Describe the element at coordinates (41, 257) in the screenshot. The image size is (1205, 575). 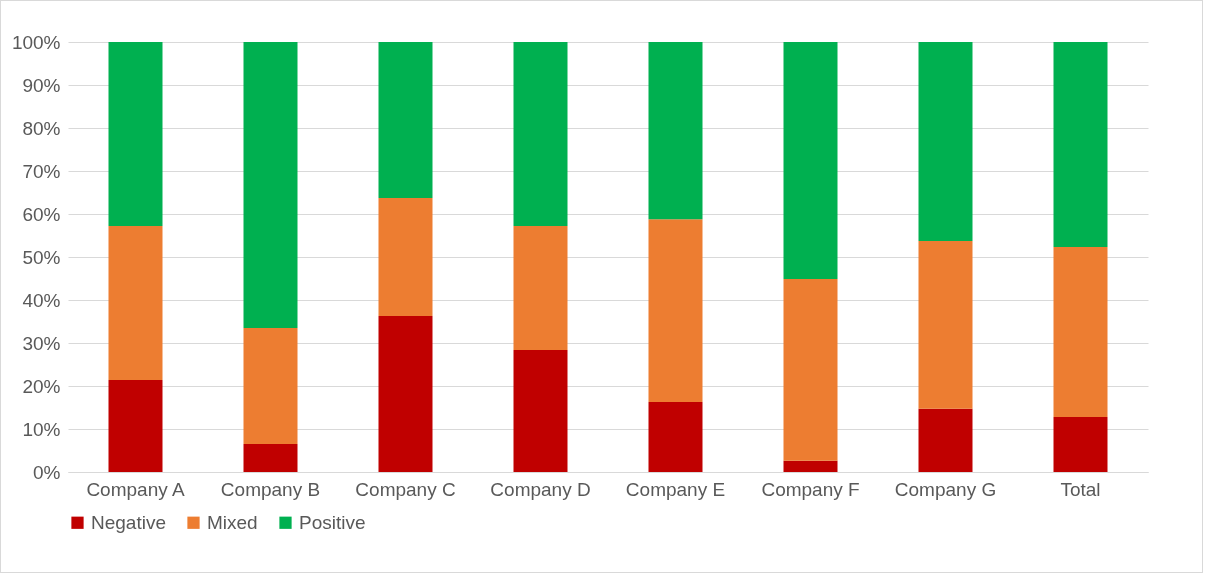
I see `y-tick-label: 50%` at that location.